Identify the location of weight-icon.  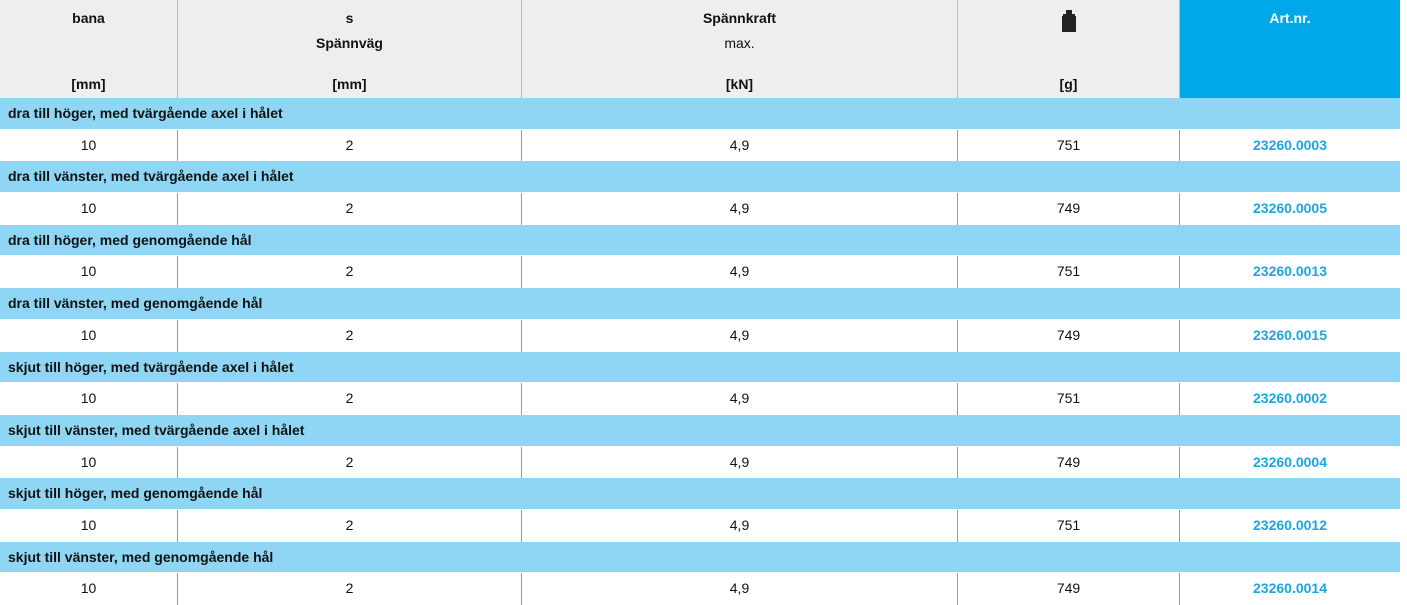
(1069, 21).